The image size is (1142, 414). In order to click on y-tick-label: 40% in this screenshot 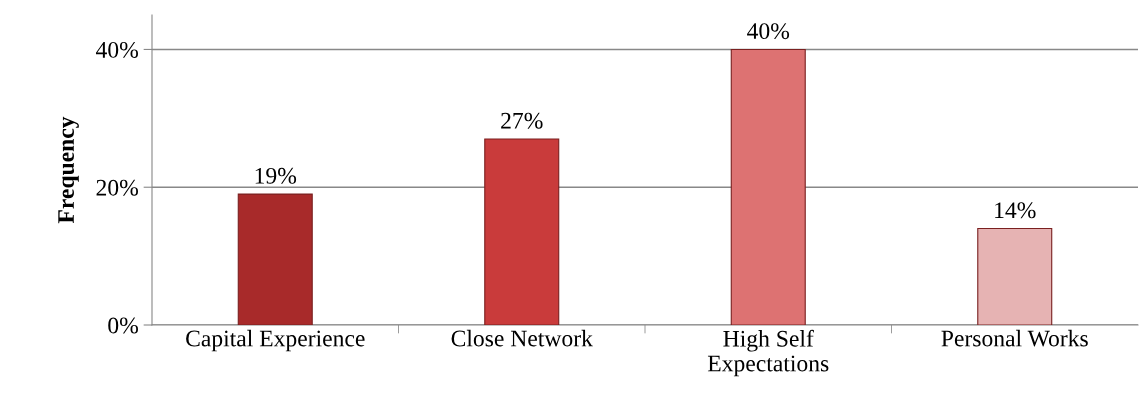, I will do `click(116, 49)`.